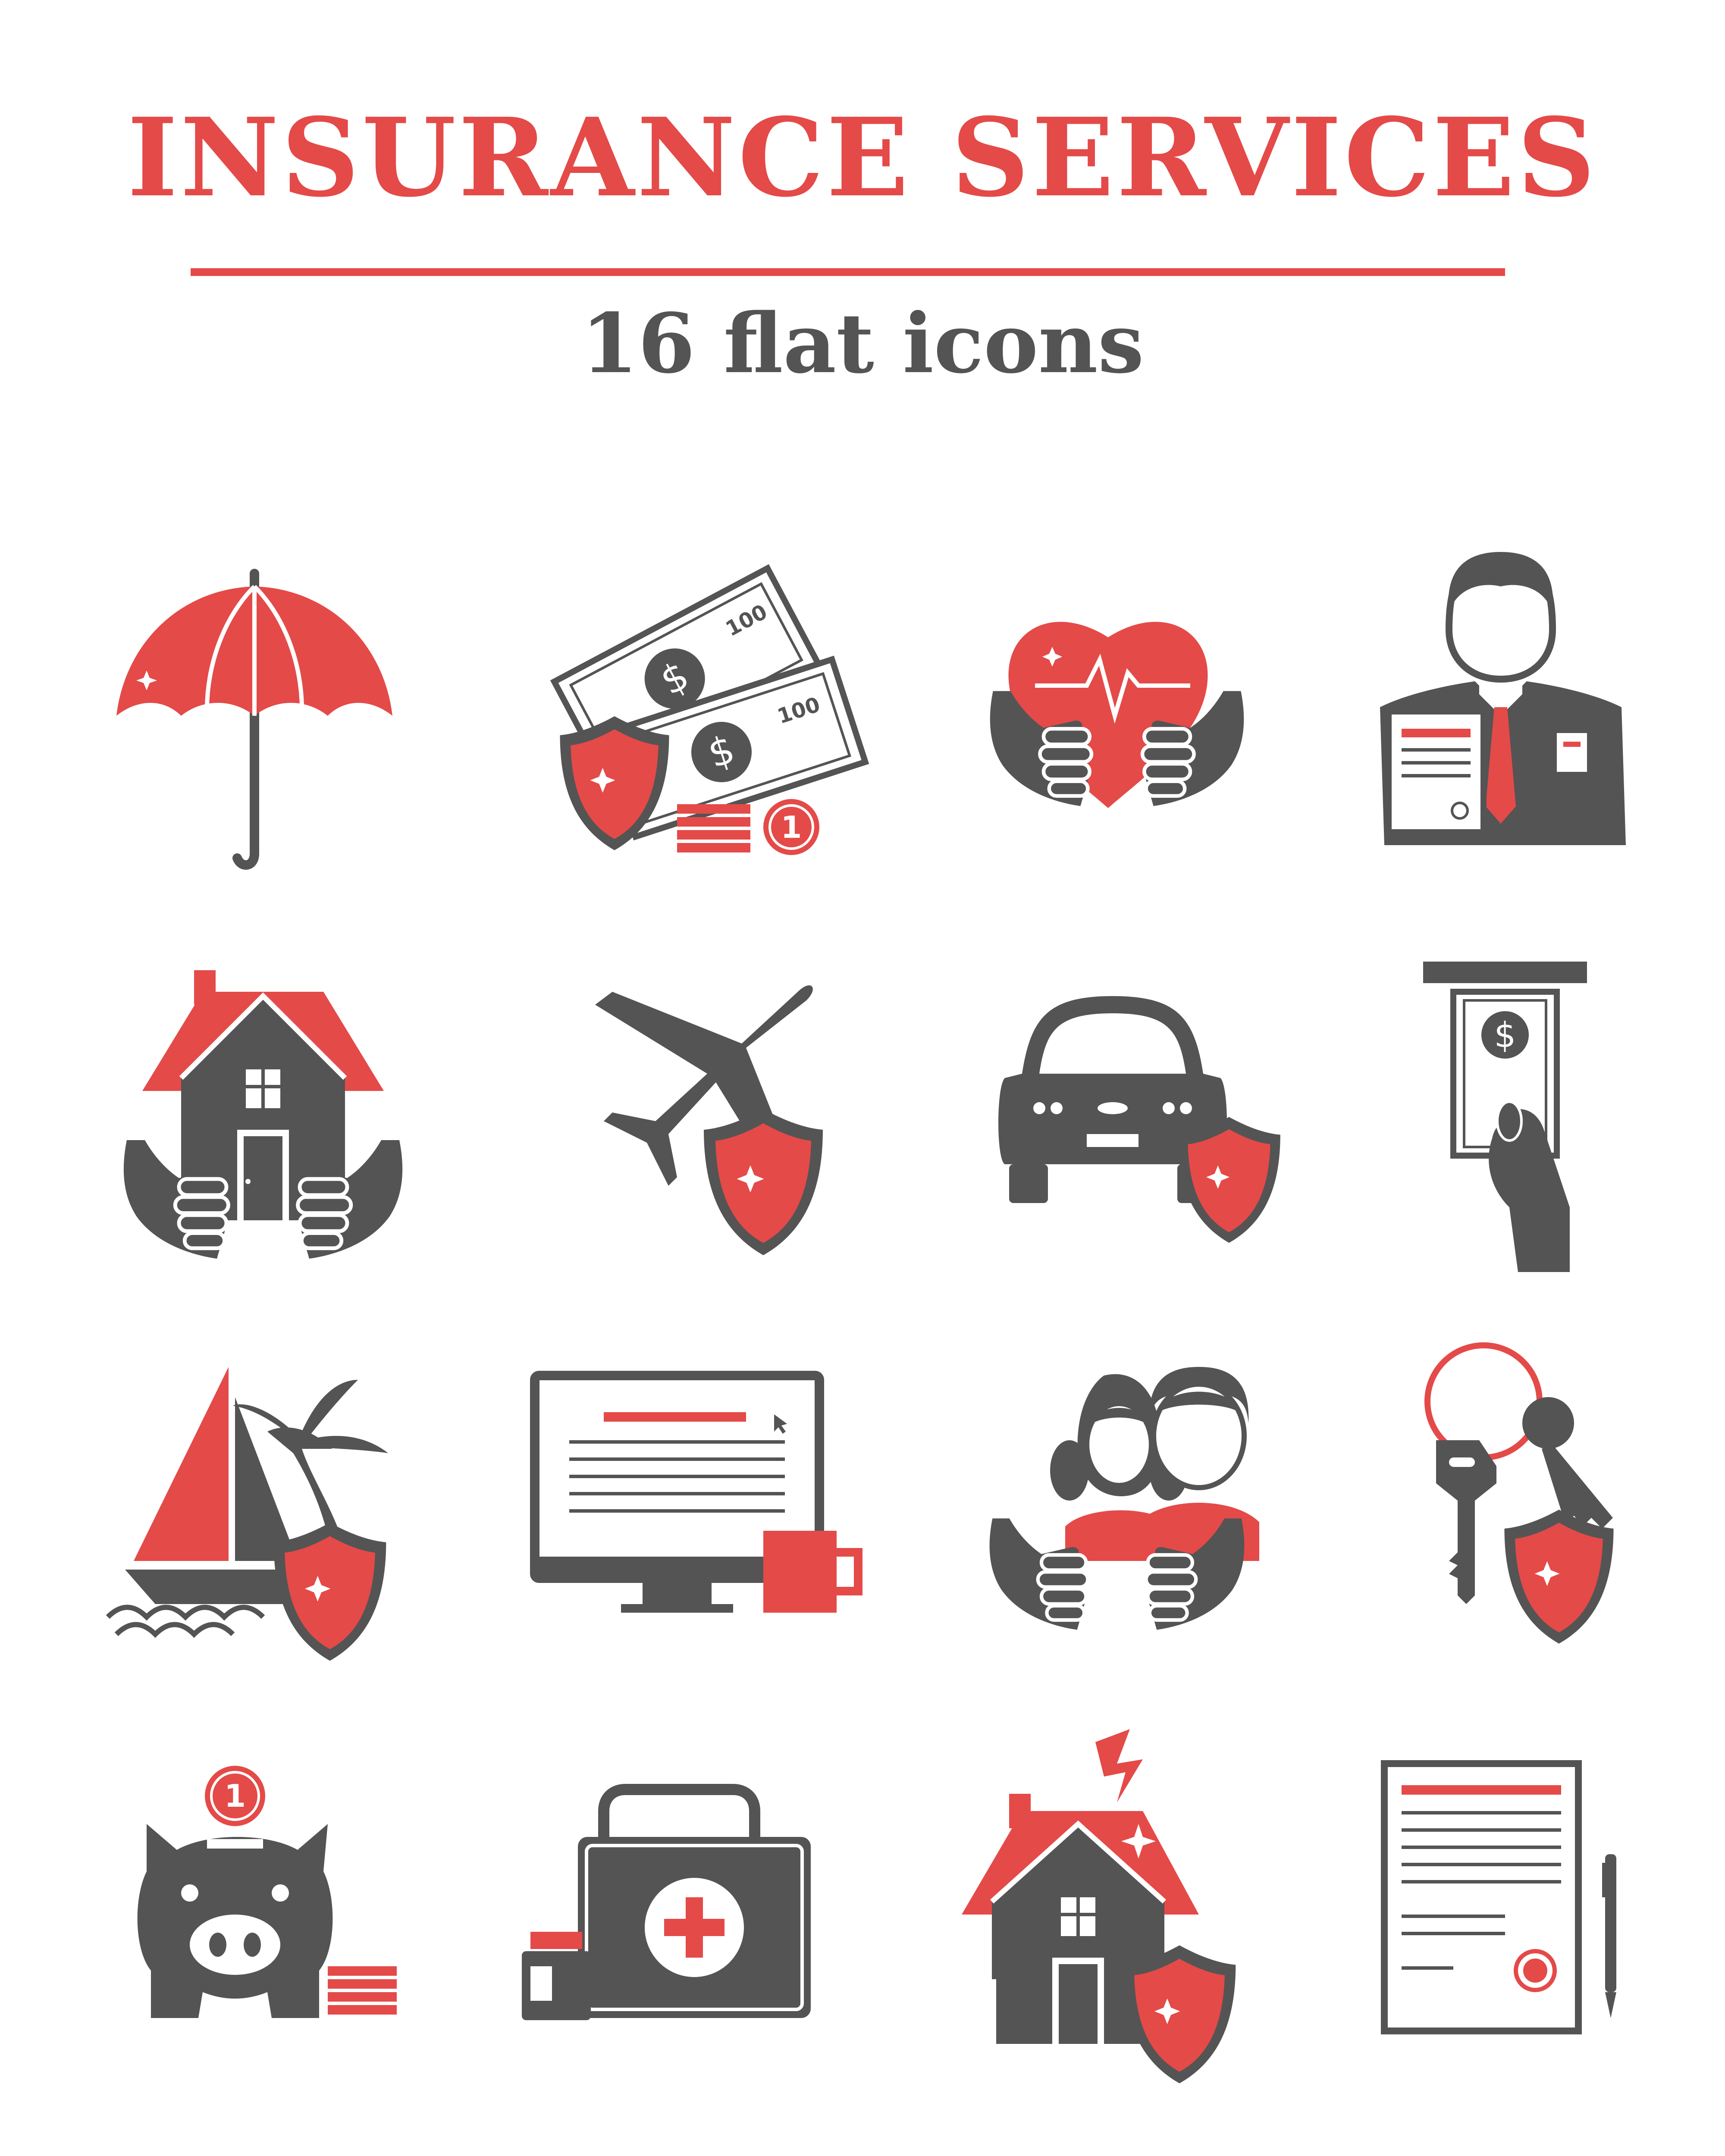 This screenshot has height=2156, width=1725. Describe the element at coordinates (247, 1514) in the screenshot. I see `travel-boat-palm-shield-icon` at that location.